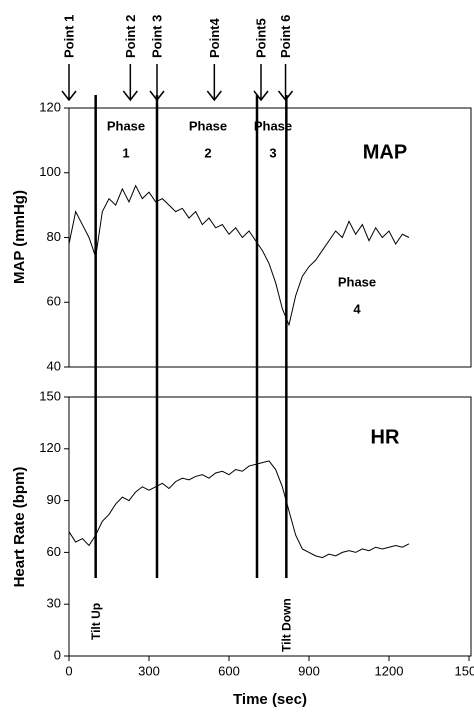  Describe the element at coordinates (287, 625) in the screenshot. I see `event-label: Tilt Down` at that location.